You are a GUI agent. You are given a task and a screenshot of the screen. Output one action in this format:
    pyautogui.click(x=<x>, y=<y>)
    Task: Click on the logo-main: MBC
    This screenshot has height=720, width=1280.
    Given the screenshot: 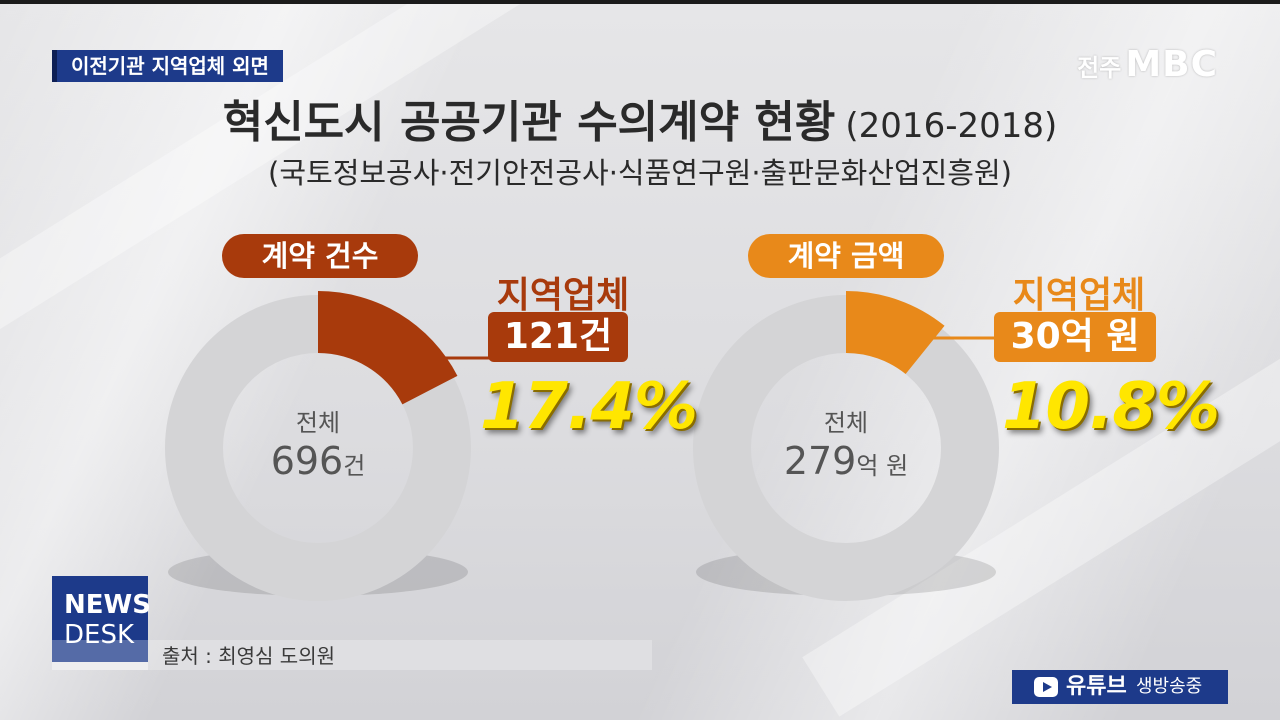 What is the action you would take?
    pyautogui.click(x=1171, y=64)
    